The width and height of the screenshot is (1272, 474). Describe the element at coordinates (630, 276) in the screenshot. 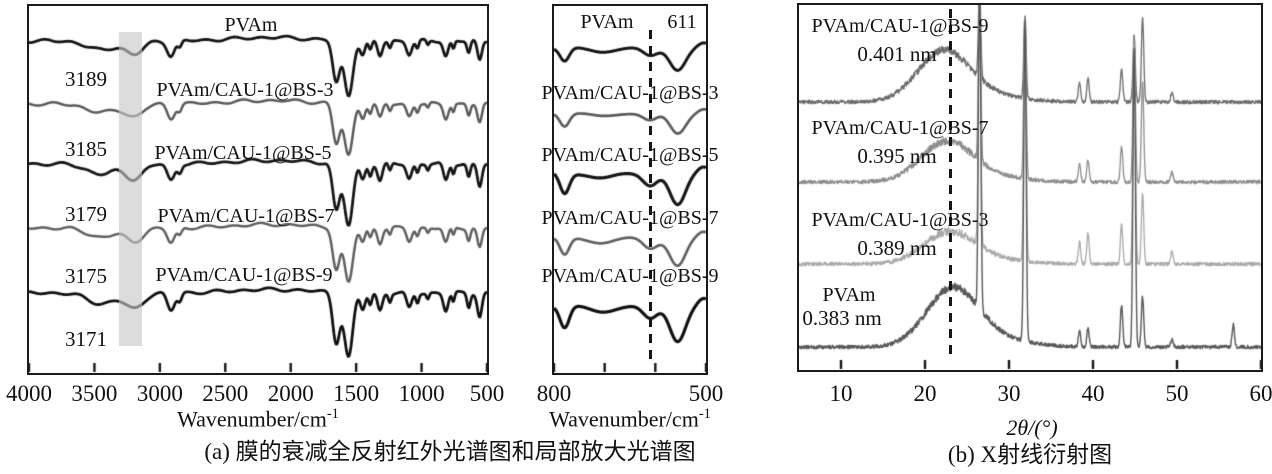

I see `series-label-inset: PVAm/CAU-1@BS-9` at that location.